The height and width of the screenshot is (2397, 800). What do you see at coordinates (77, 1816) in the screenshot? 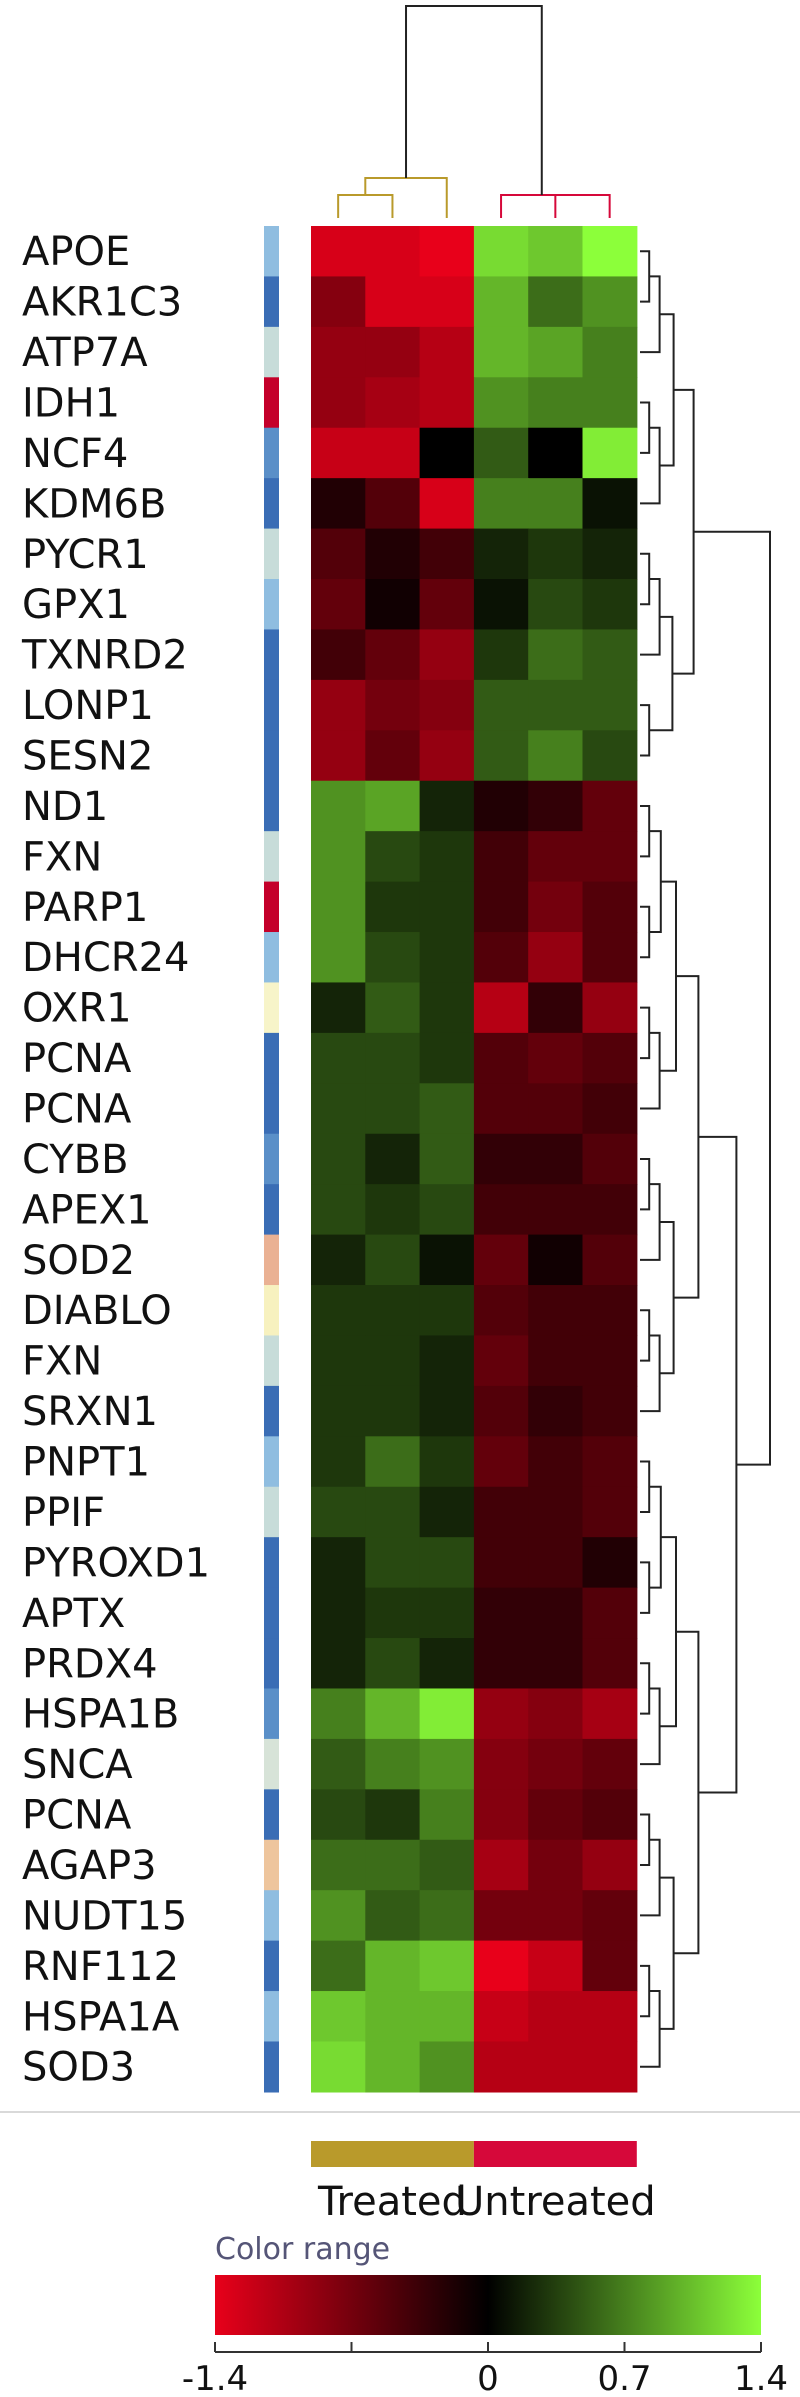
I see `gene-label: PCNA` at bounding box center [77, 1816].